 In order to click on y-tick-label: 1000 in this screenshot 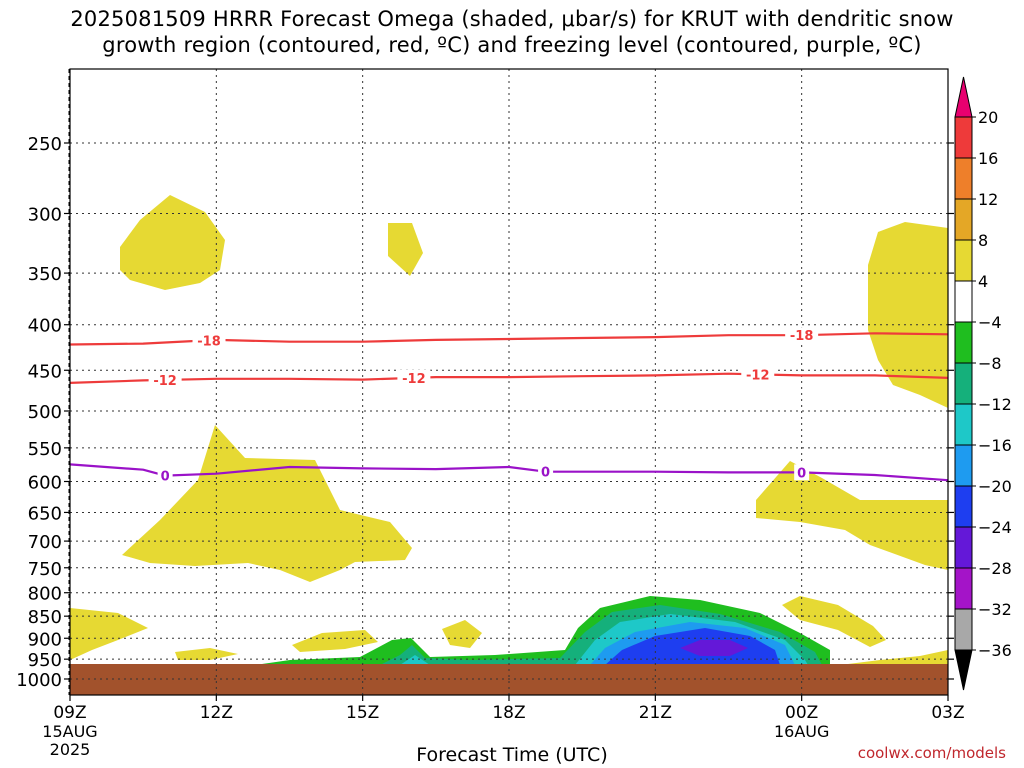, I will do `click(39, 680)`.